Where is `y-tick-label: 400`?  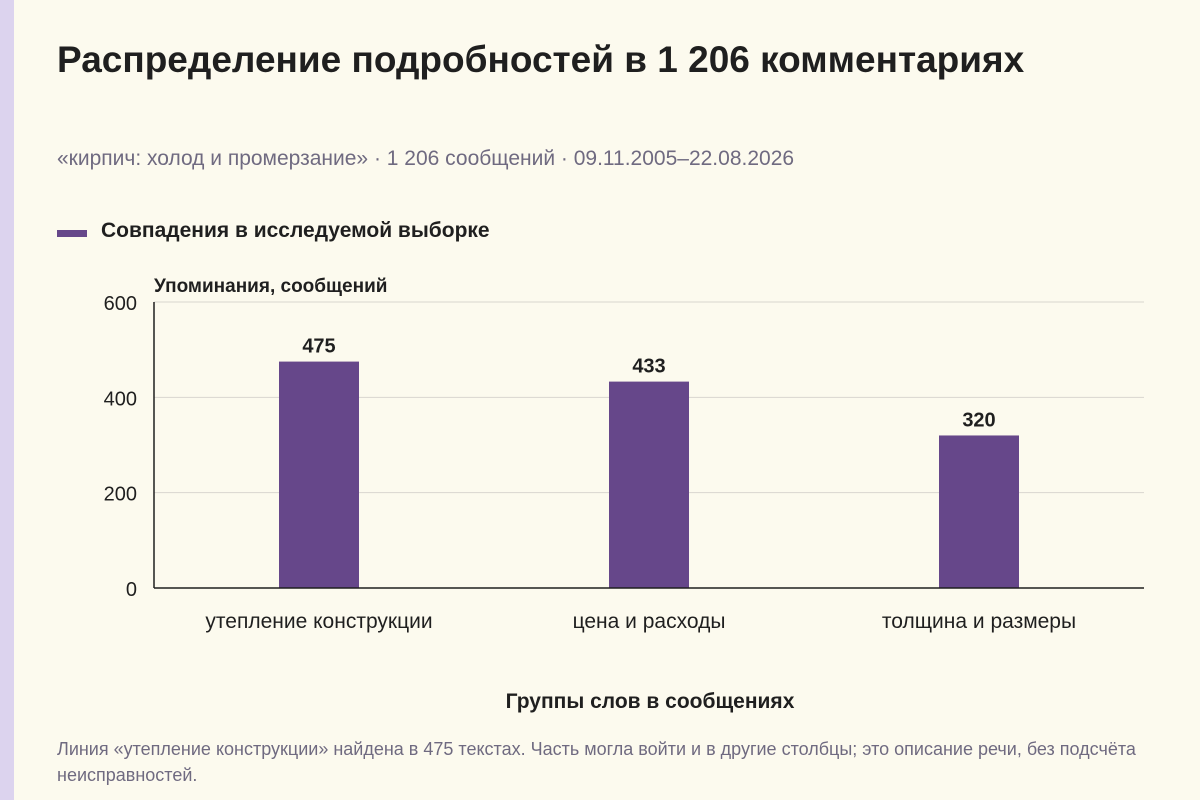 y-tick-label: 400 is located at coordinates (120, 399).